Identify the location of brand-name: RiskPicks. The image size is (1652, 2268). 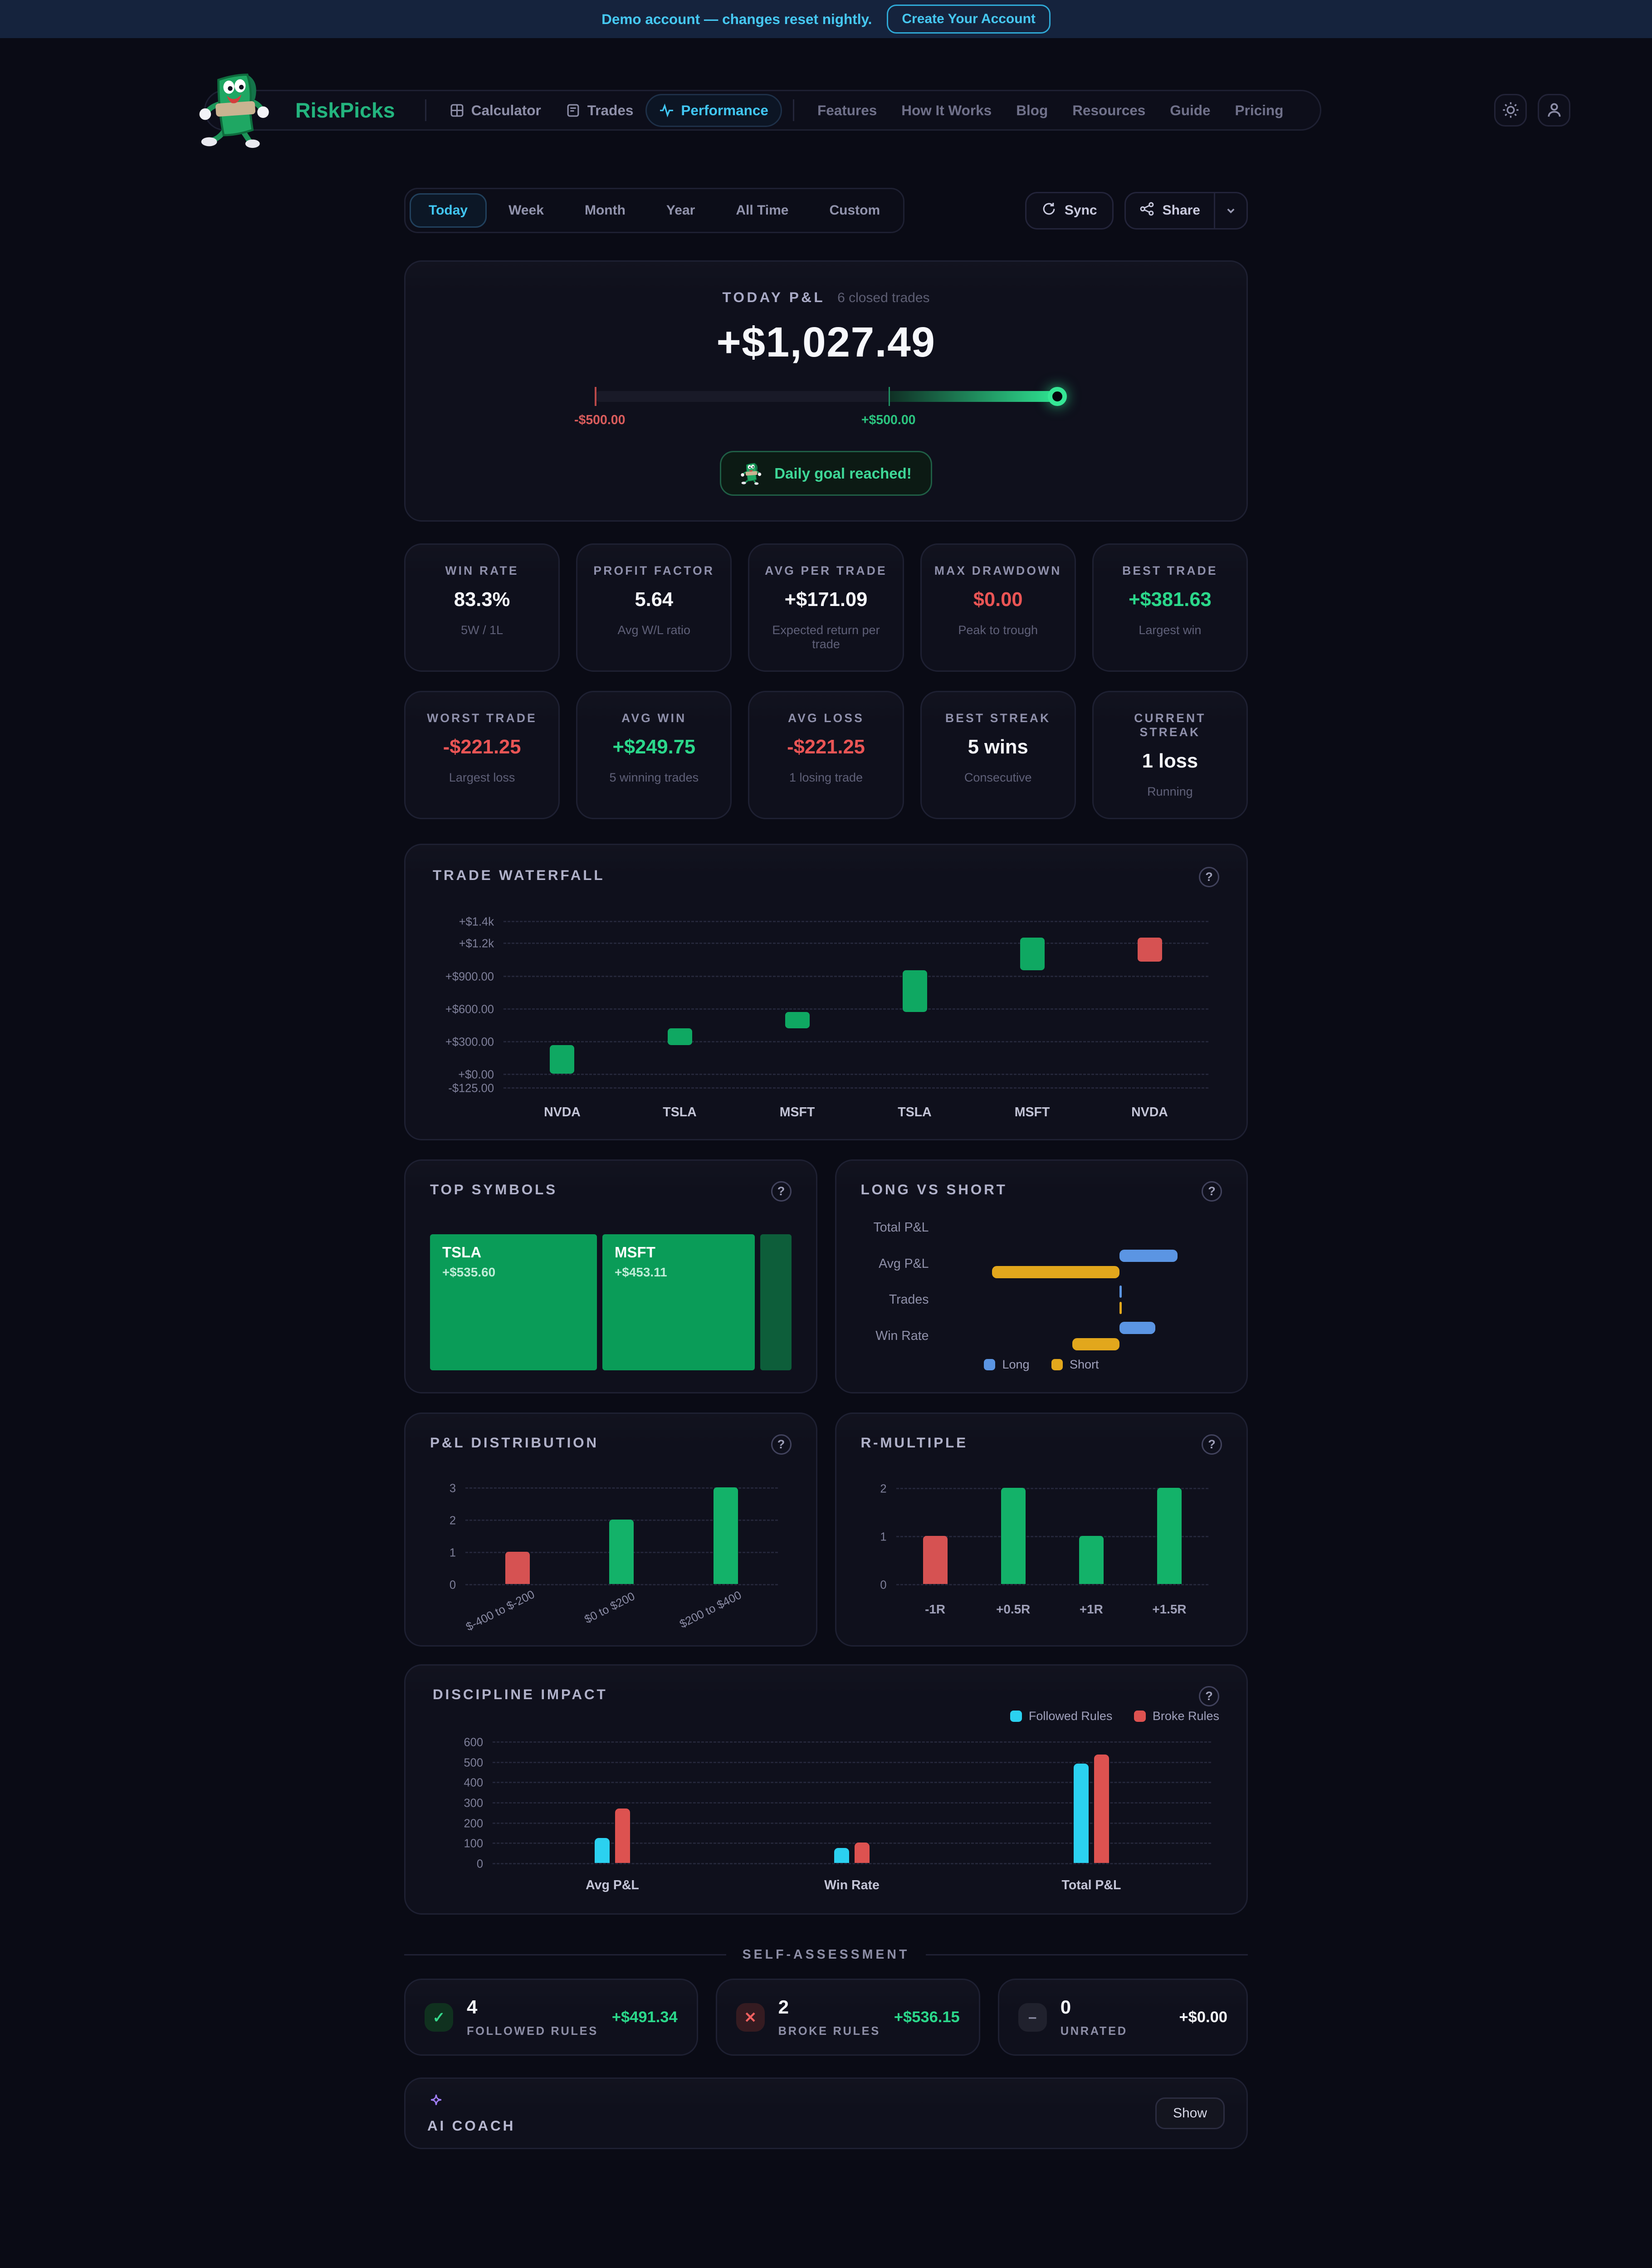
(345, 110).